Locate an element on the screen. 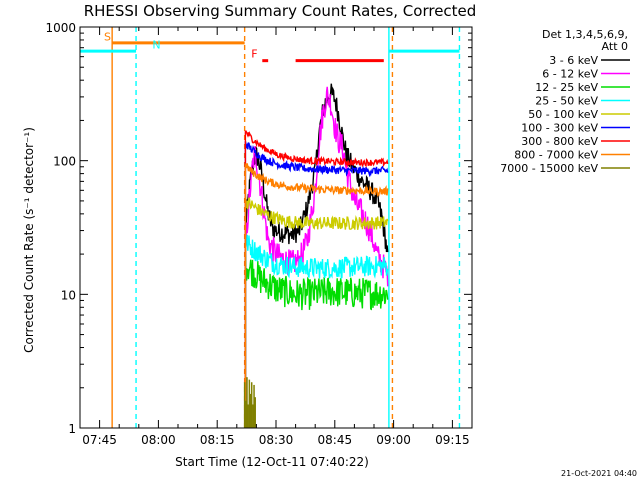  legend-label-3-6-kev: 3 - 6 keV is located at coordinates (573, 60).